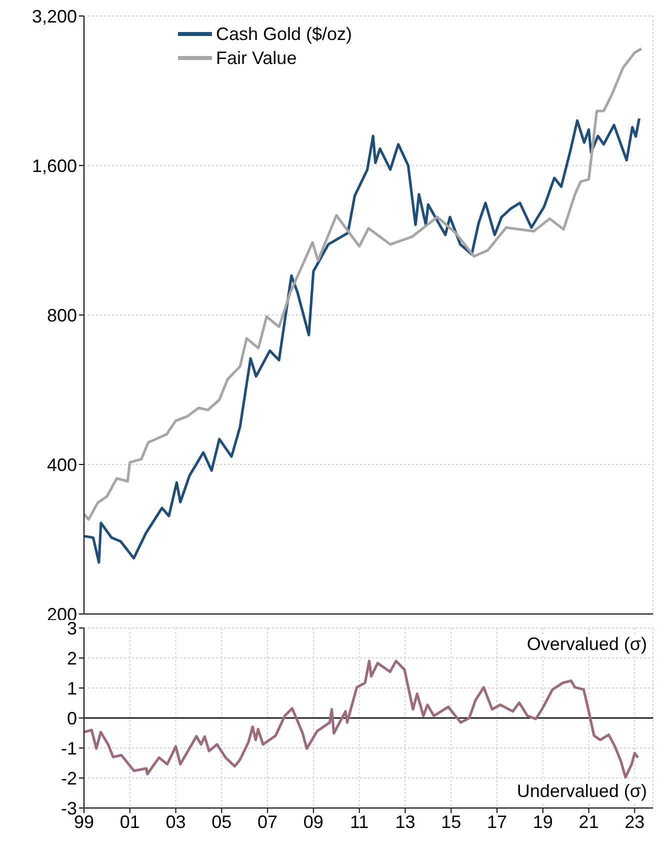 Image resolution: width=657 pixels, height=844 pixels. I want to click on line-series, so click(362, 719).